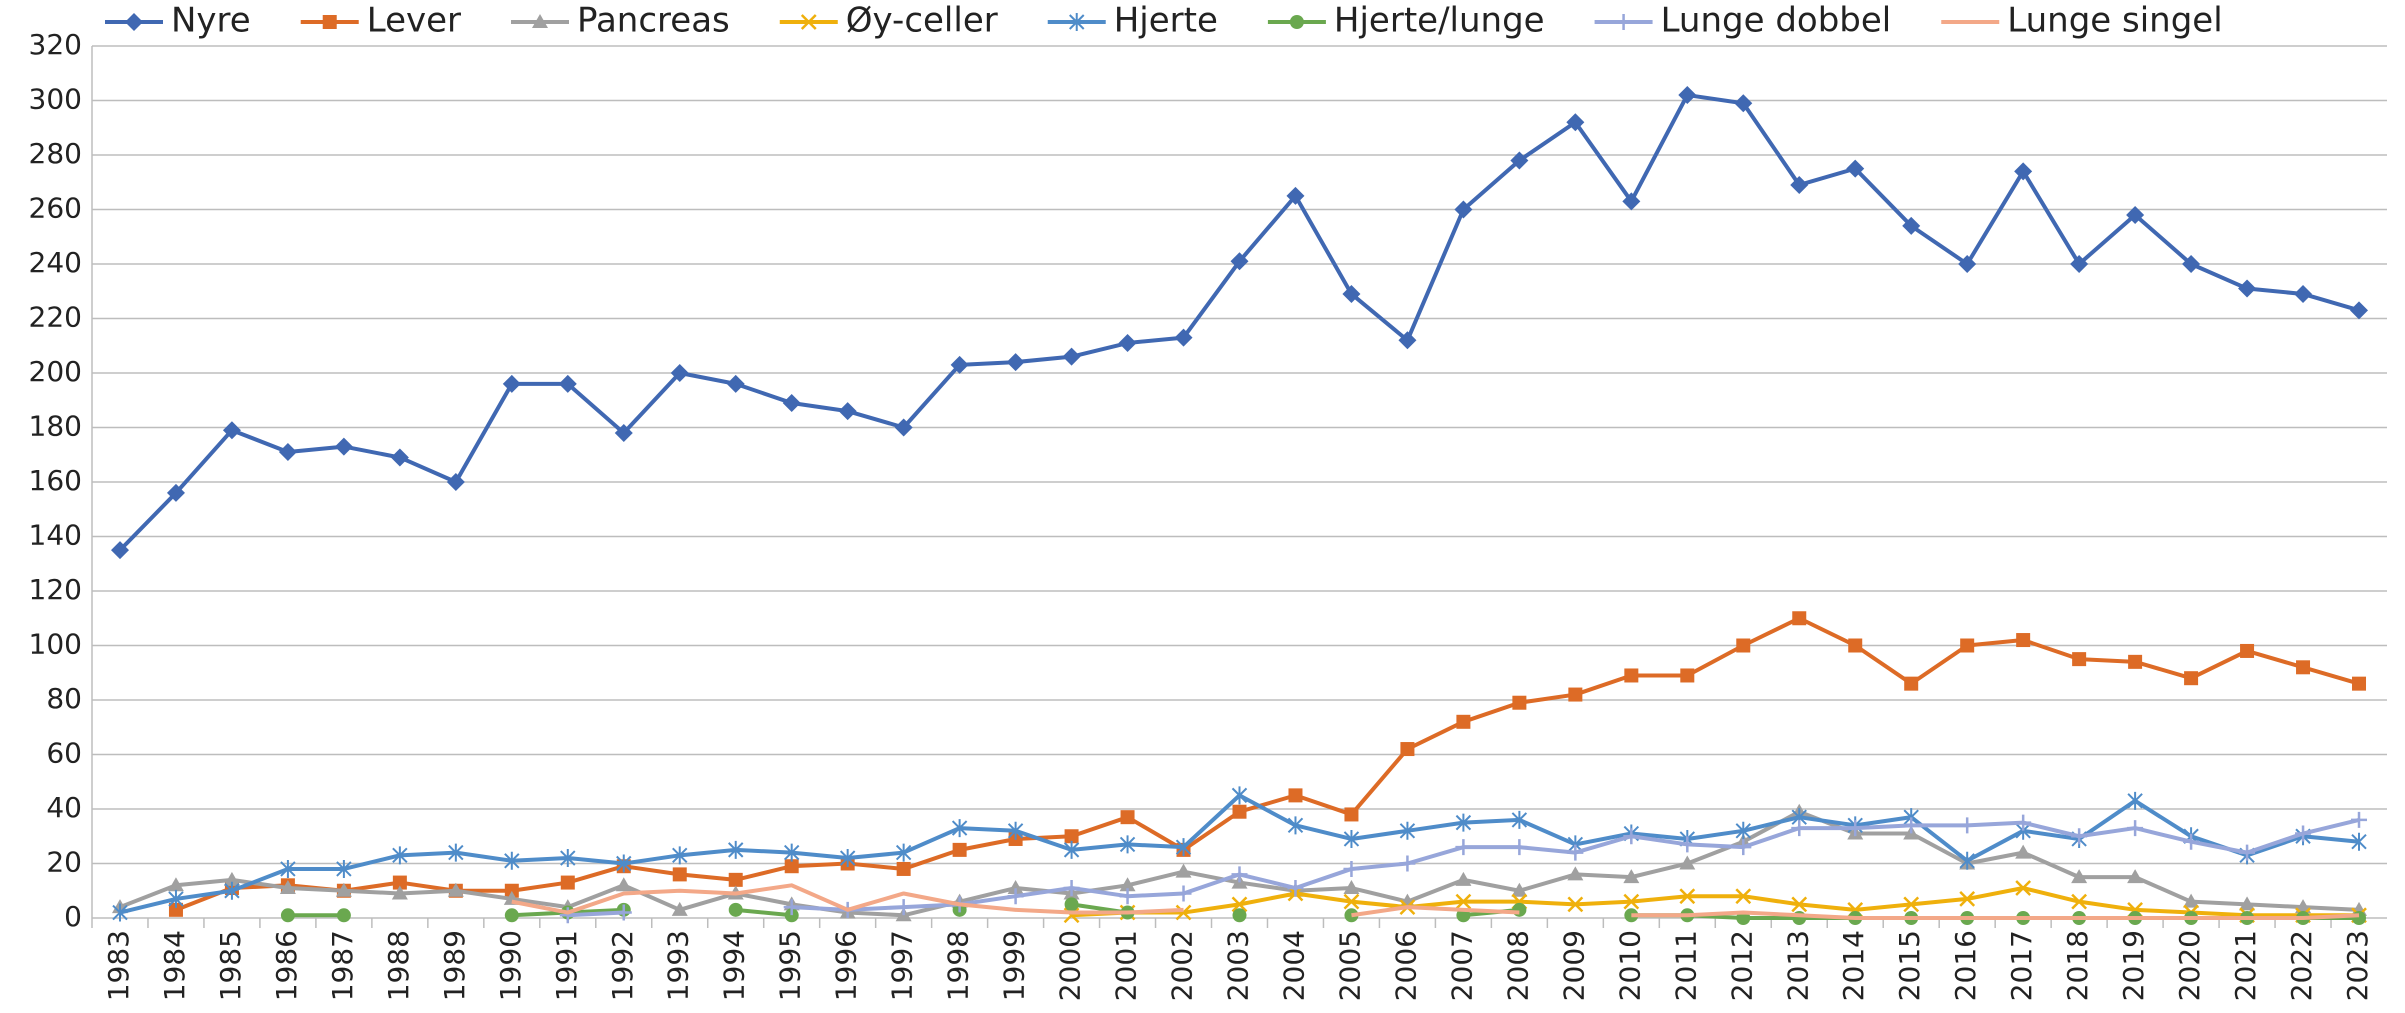 The height and width of the screenshot is (1013, 2405). Describe the element at coordinates (1965, 965) in the screenshot. I see `x-tick-label: 2016` at that location.